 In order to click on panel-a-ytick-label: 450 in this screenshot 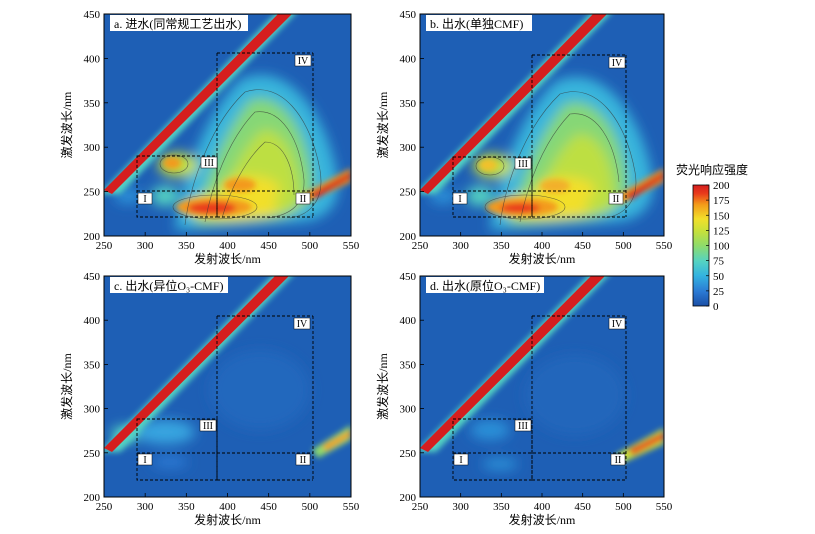, I will do `click(92, 15)`.